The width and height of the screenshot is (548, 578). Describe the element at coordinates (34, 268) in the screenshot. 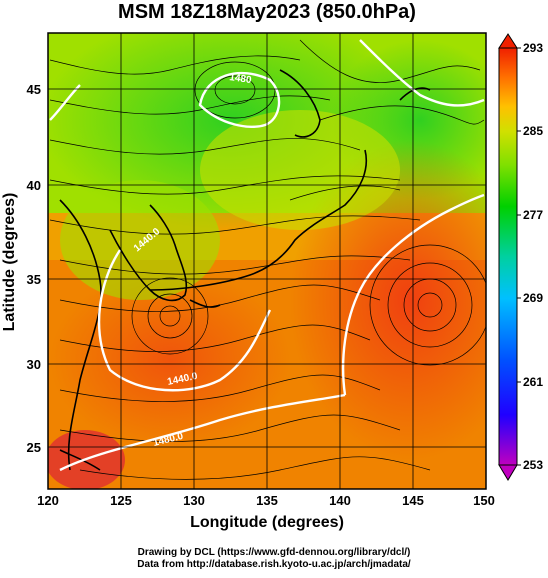

I see `y-axis-ticks: 25 30 35 40 45` at that location.